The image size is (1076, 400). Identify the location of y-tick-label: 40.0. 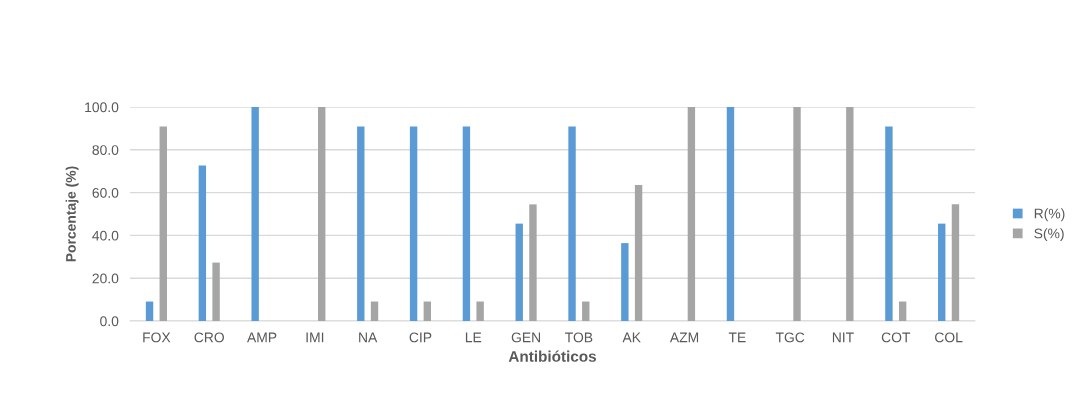
(105, 235).